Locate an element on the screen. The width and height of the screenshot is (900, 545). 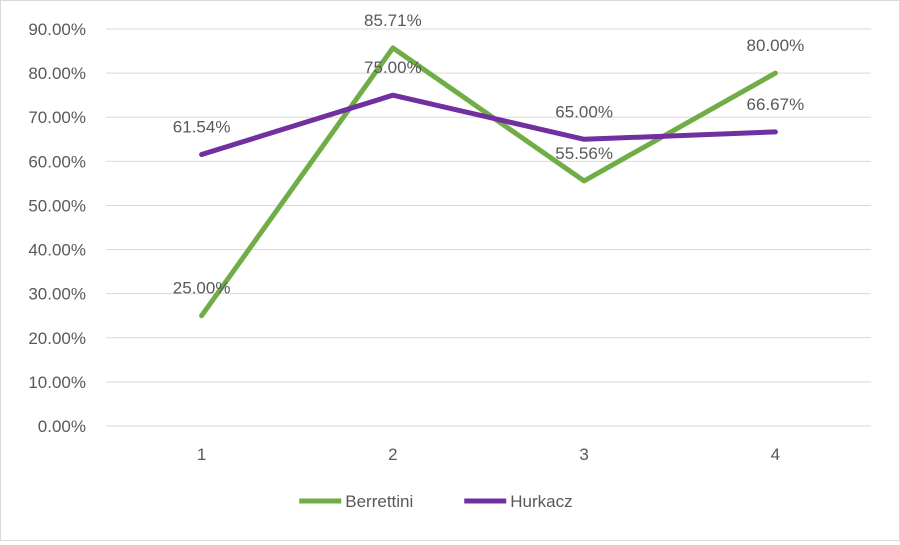
data-label: 61.54% is located at coordinates (202, 127).